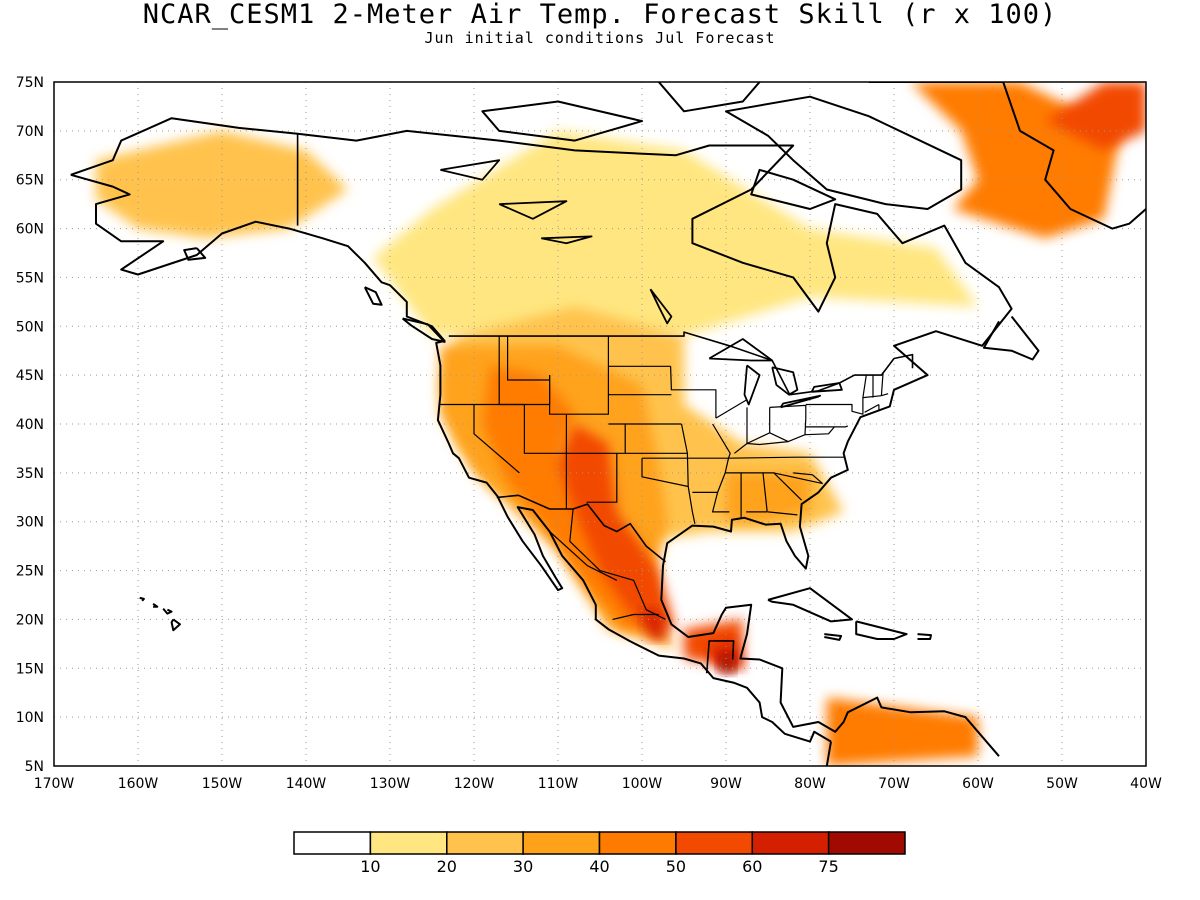 The image size is (1200, 900). I want to click on lat-tick-label: 15N, so click(30, 669).